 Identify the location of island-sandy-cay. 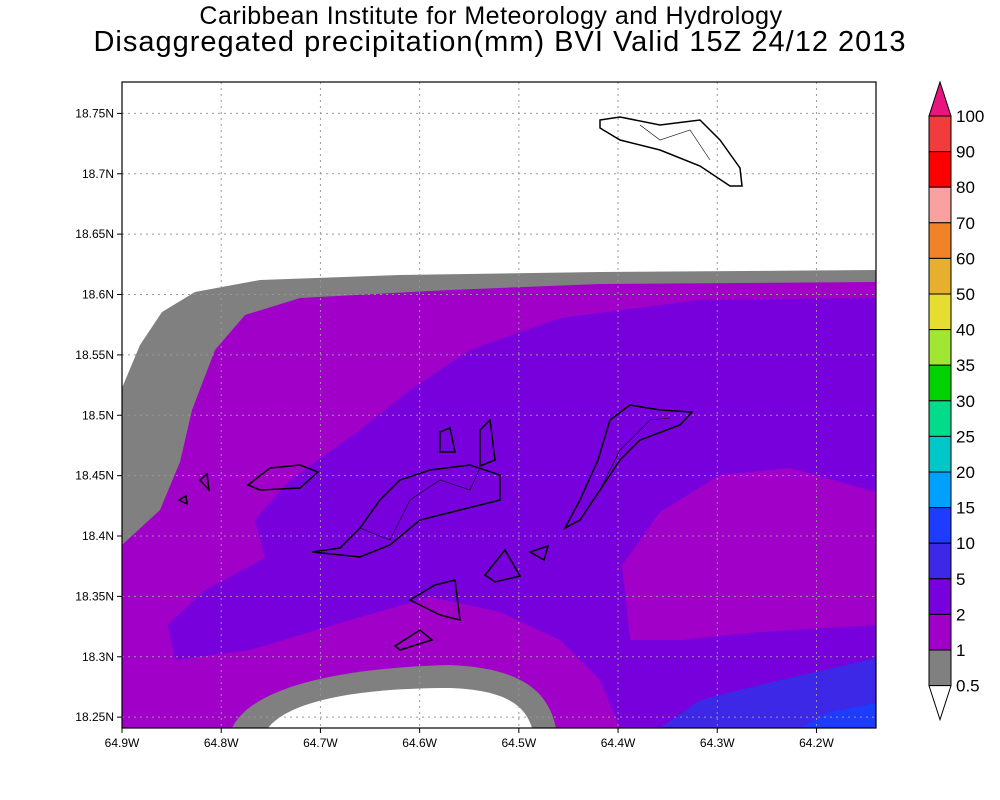
(182, 500).